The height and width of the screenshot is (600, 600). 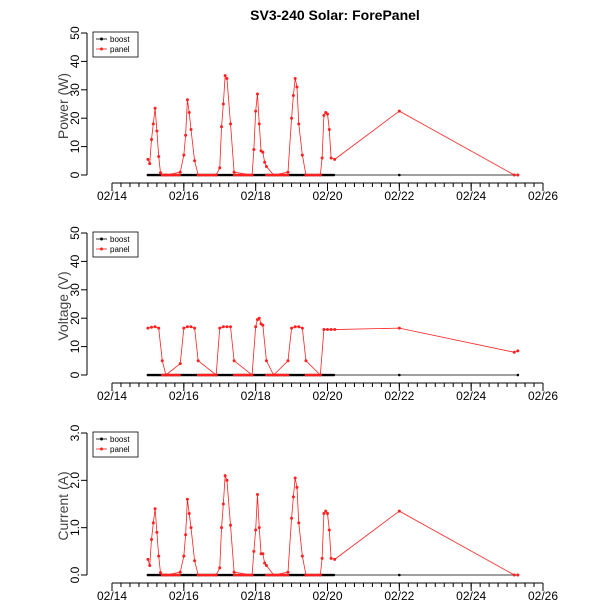 What do you see at coordinates (75, 174) in the screenshot?
I see `y-tick-label: 0` at bounding box center [75, 174].